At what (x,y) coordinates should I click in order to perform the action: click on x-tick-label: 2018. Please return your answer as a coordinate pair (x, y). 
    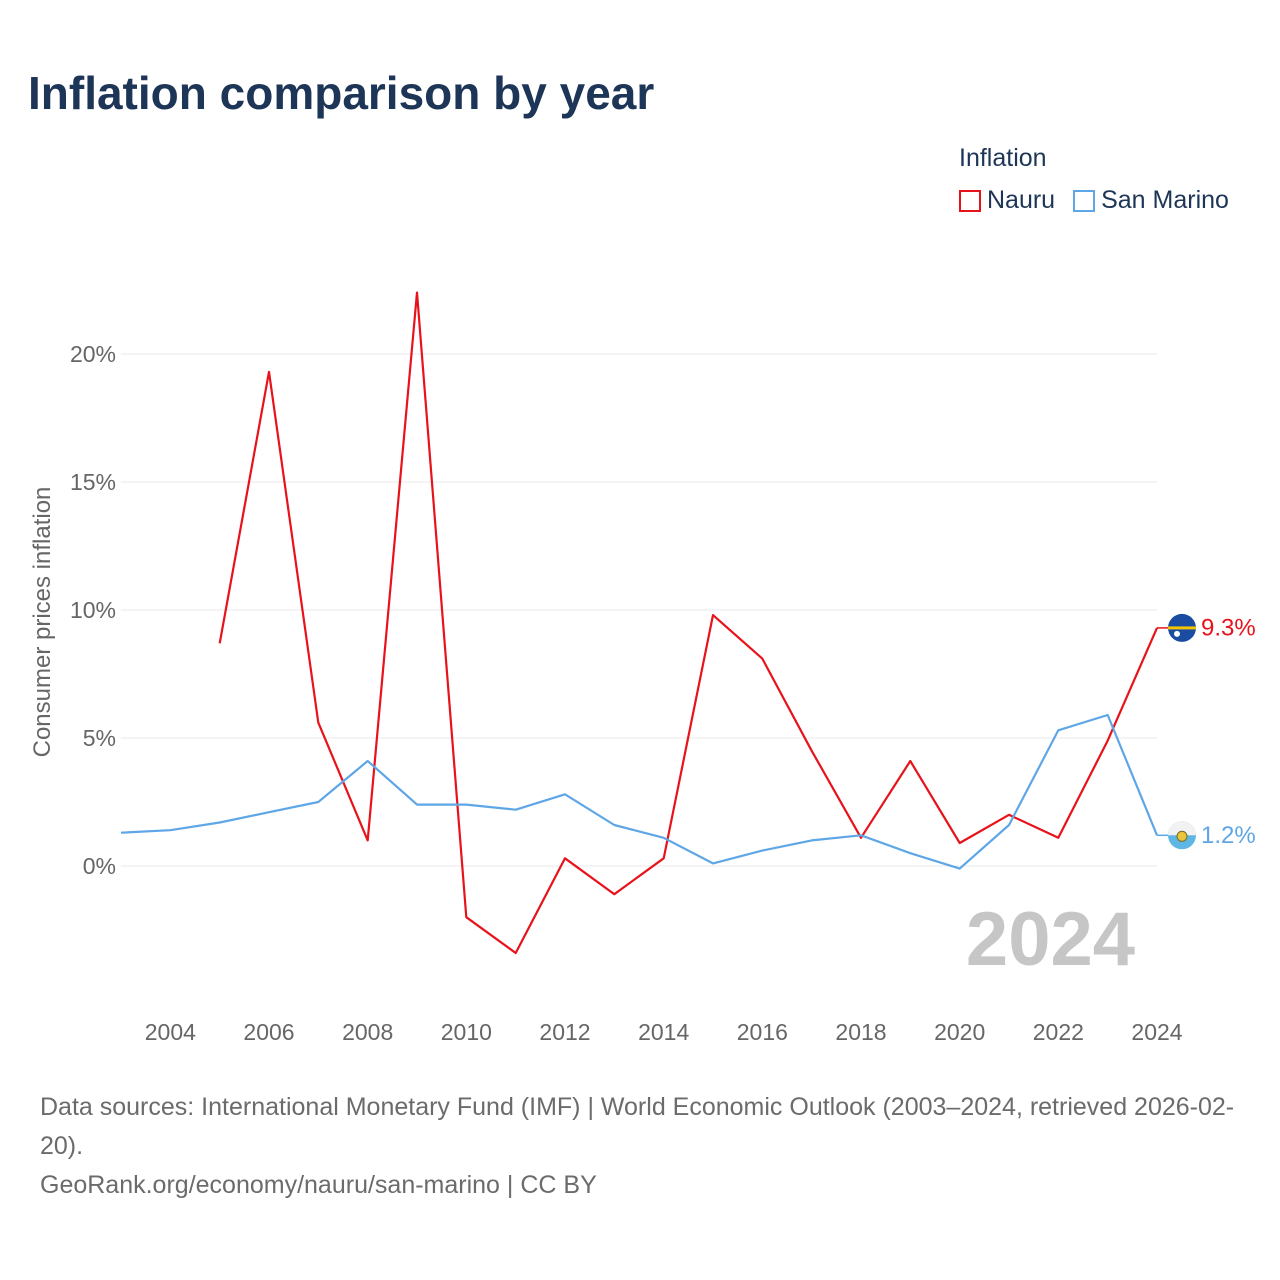
    Looking at the image, I should click on (860, 1032).